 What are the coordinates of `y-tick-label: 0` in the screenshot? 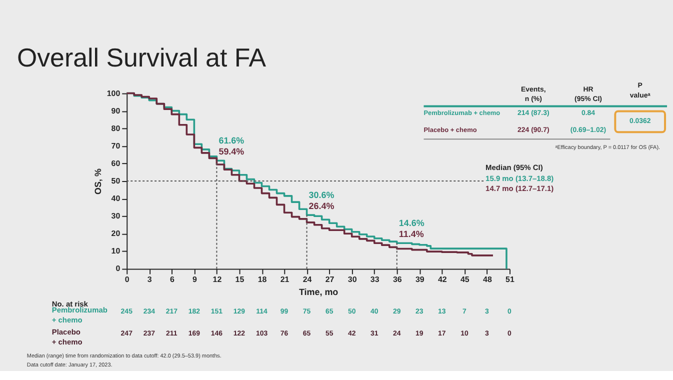 It's located at (118, 269).